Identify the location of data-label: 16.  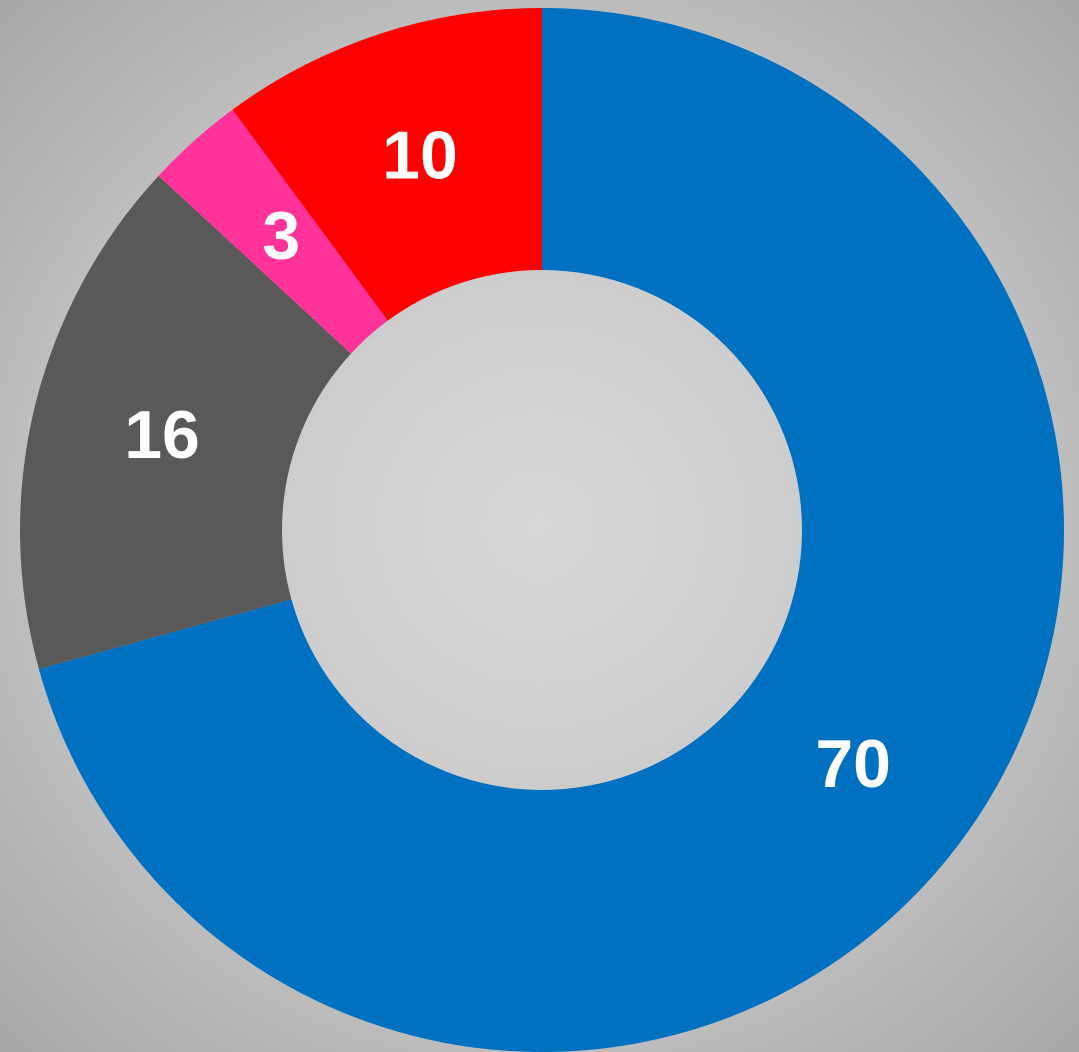
(162, 435).